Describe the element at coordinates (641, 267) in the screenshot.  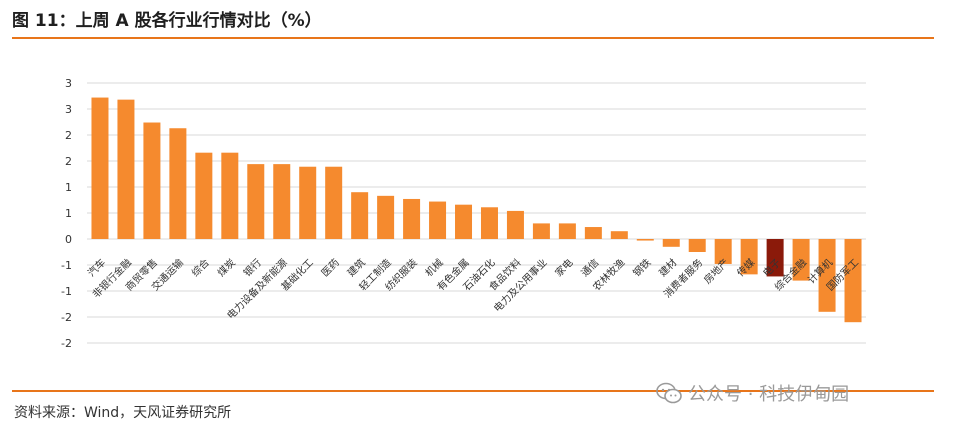
I see `x-category-label: 钢铁` at that location.